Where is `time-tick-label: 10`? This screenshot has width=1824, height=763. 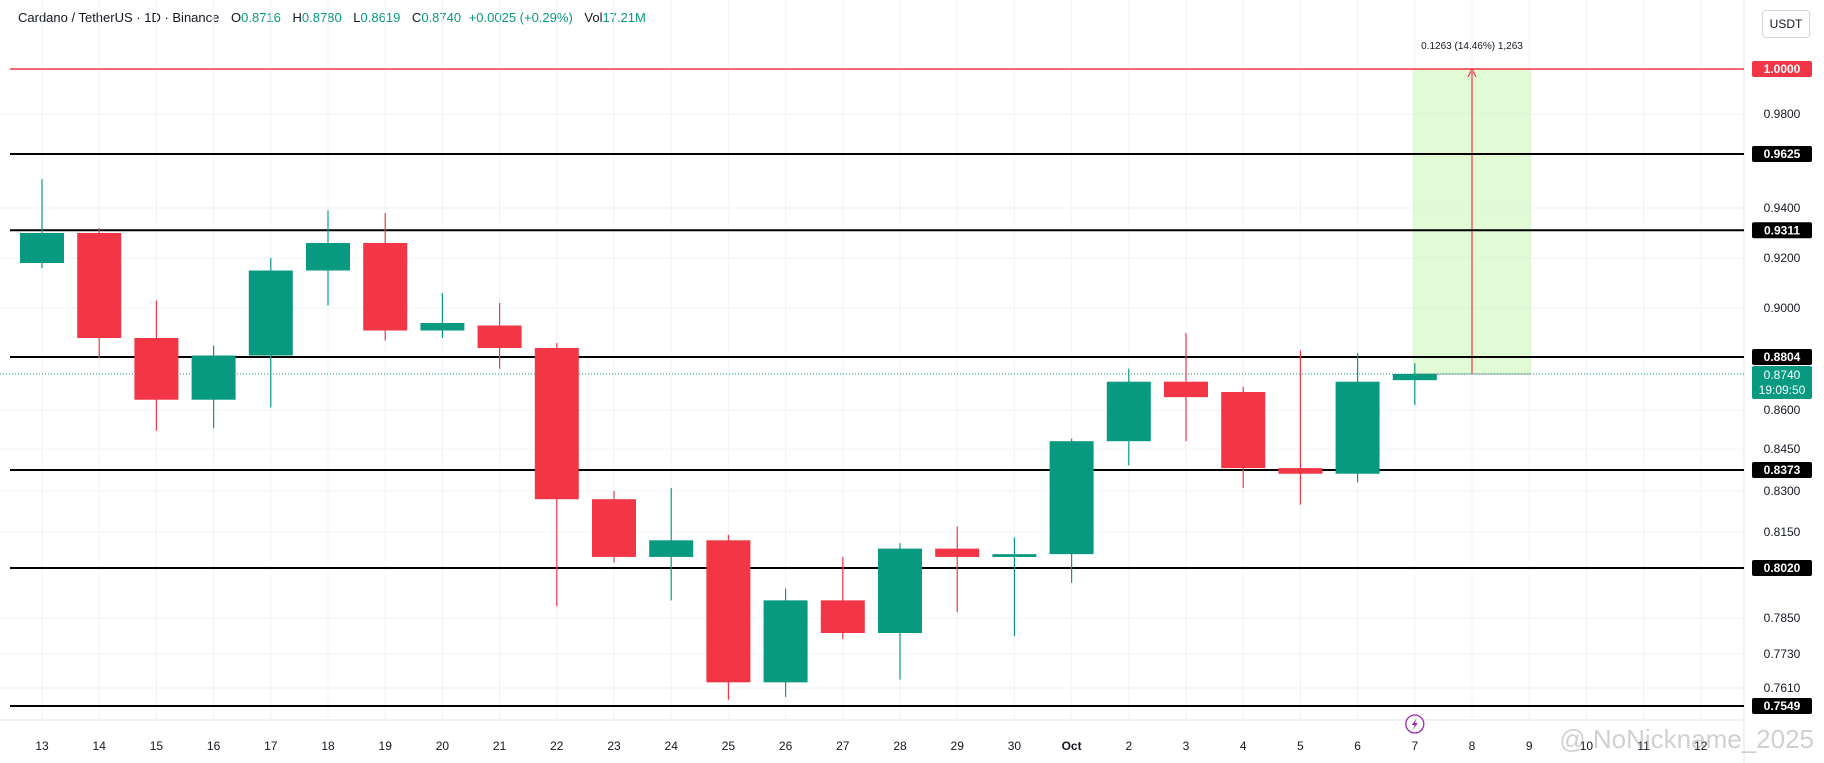
time-tick-label: 10 is located at coordinates (1587, 746).